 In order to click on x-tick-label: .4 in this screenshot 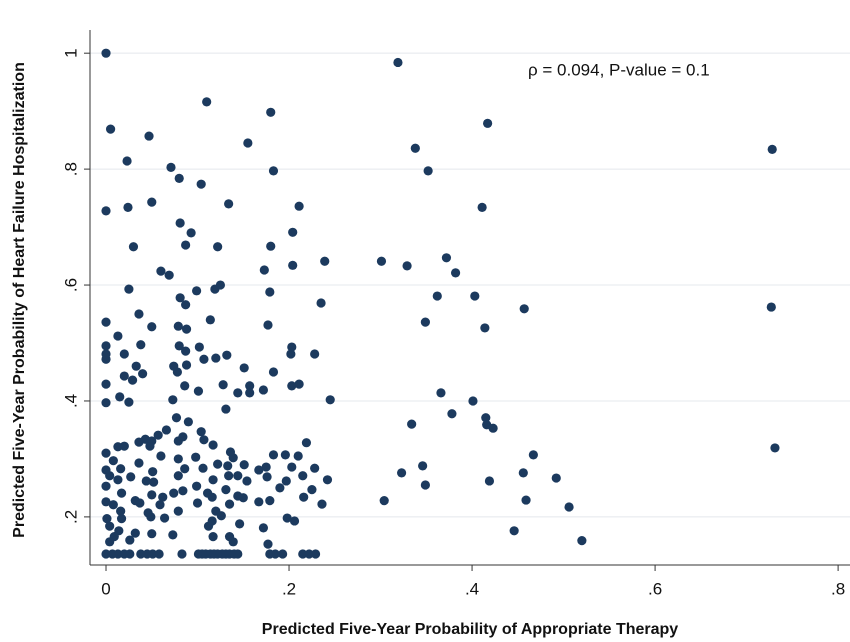, I will do `click(472, 588)`.